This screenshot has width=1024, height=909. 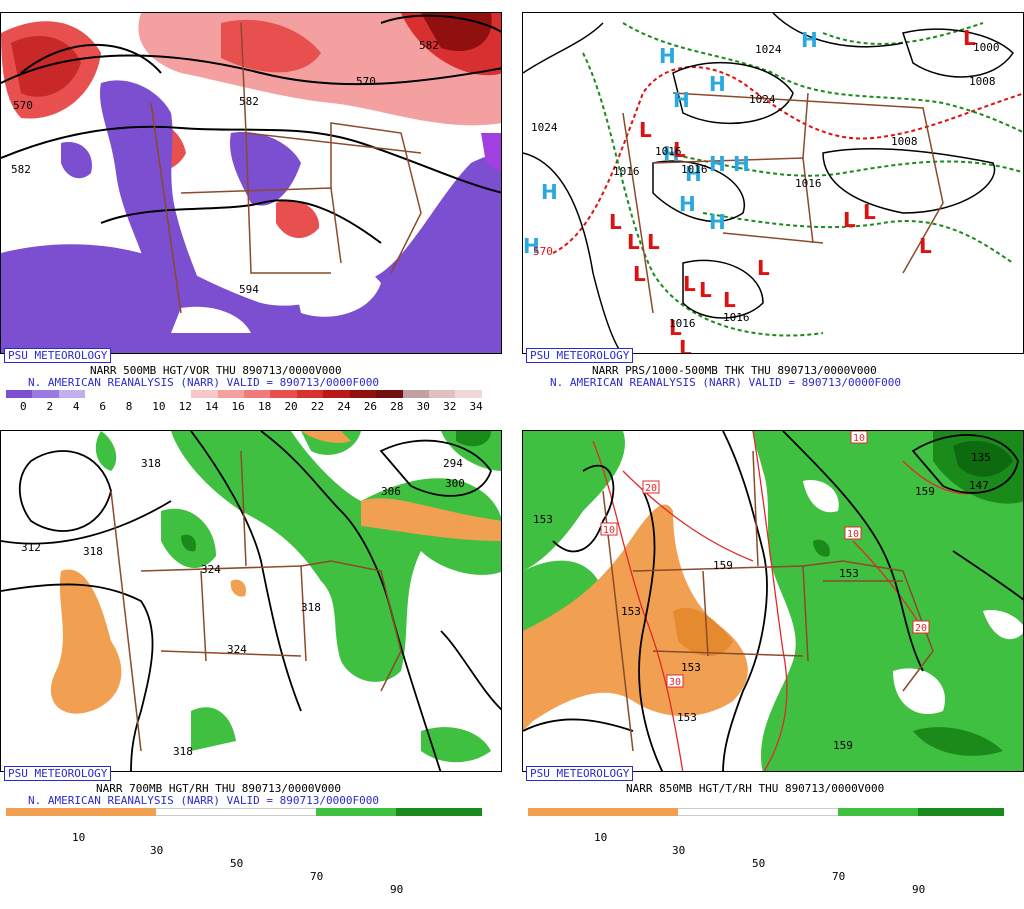 What do you see at coordinates (986, 47) in the screenshot?
I see `isobar-label: 1000` at bounding box center [986, 47].